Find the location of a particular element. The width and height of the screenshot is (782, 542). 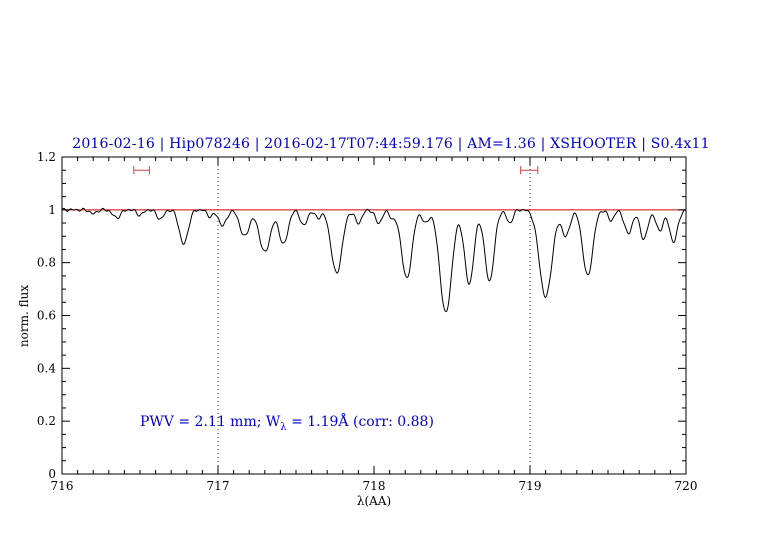

x-tick-label: 717 is located at coordinates (218, 486).